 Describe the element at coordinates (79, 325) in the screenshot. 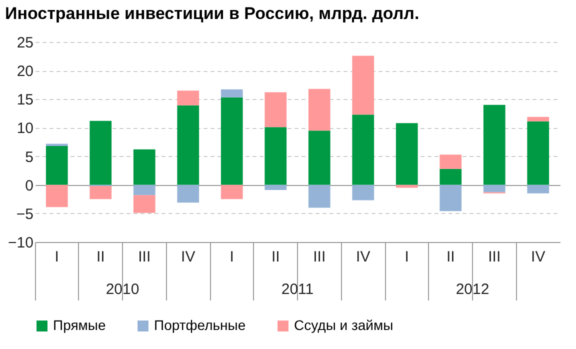

I see `legend-label: Прямые` at that location.